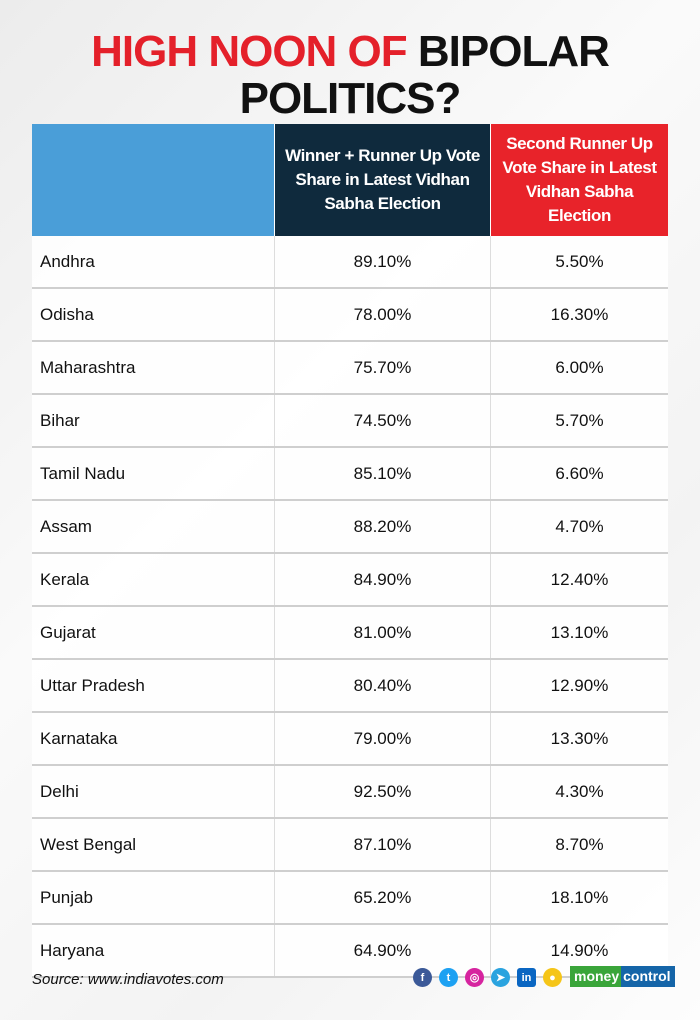 Image resolution: width=700 pixels, height=1020 pixels. Describe the element at coordinates (500, 977) in the screenshot. I see `telegram-icon: ➤` at that location.